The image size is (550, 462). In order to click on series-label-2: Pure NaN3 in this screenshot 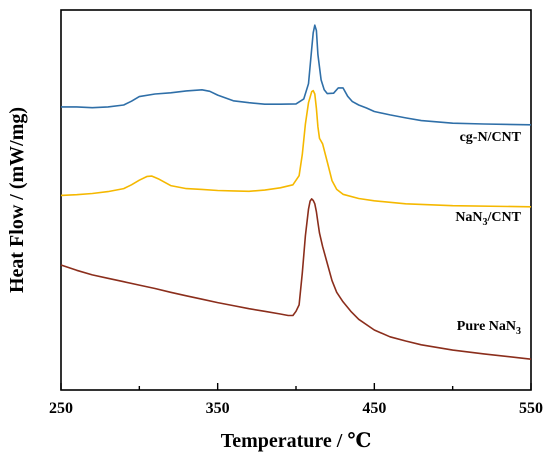, I will do `click(489, 328)`.